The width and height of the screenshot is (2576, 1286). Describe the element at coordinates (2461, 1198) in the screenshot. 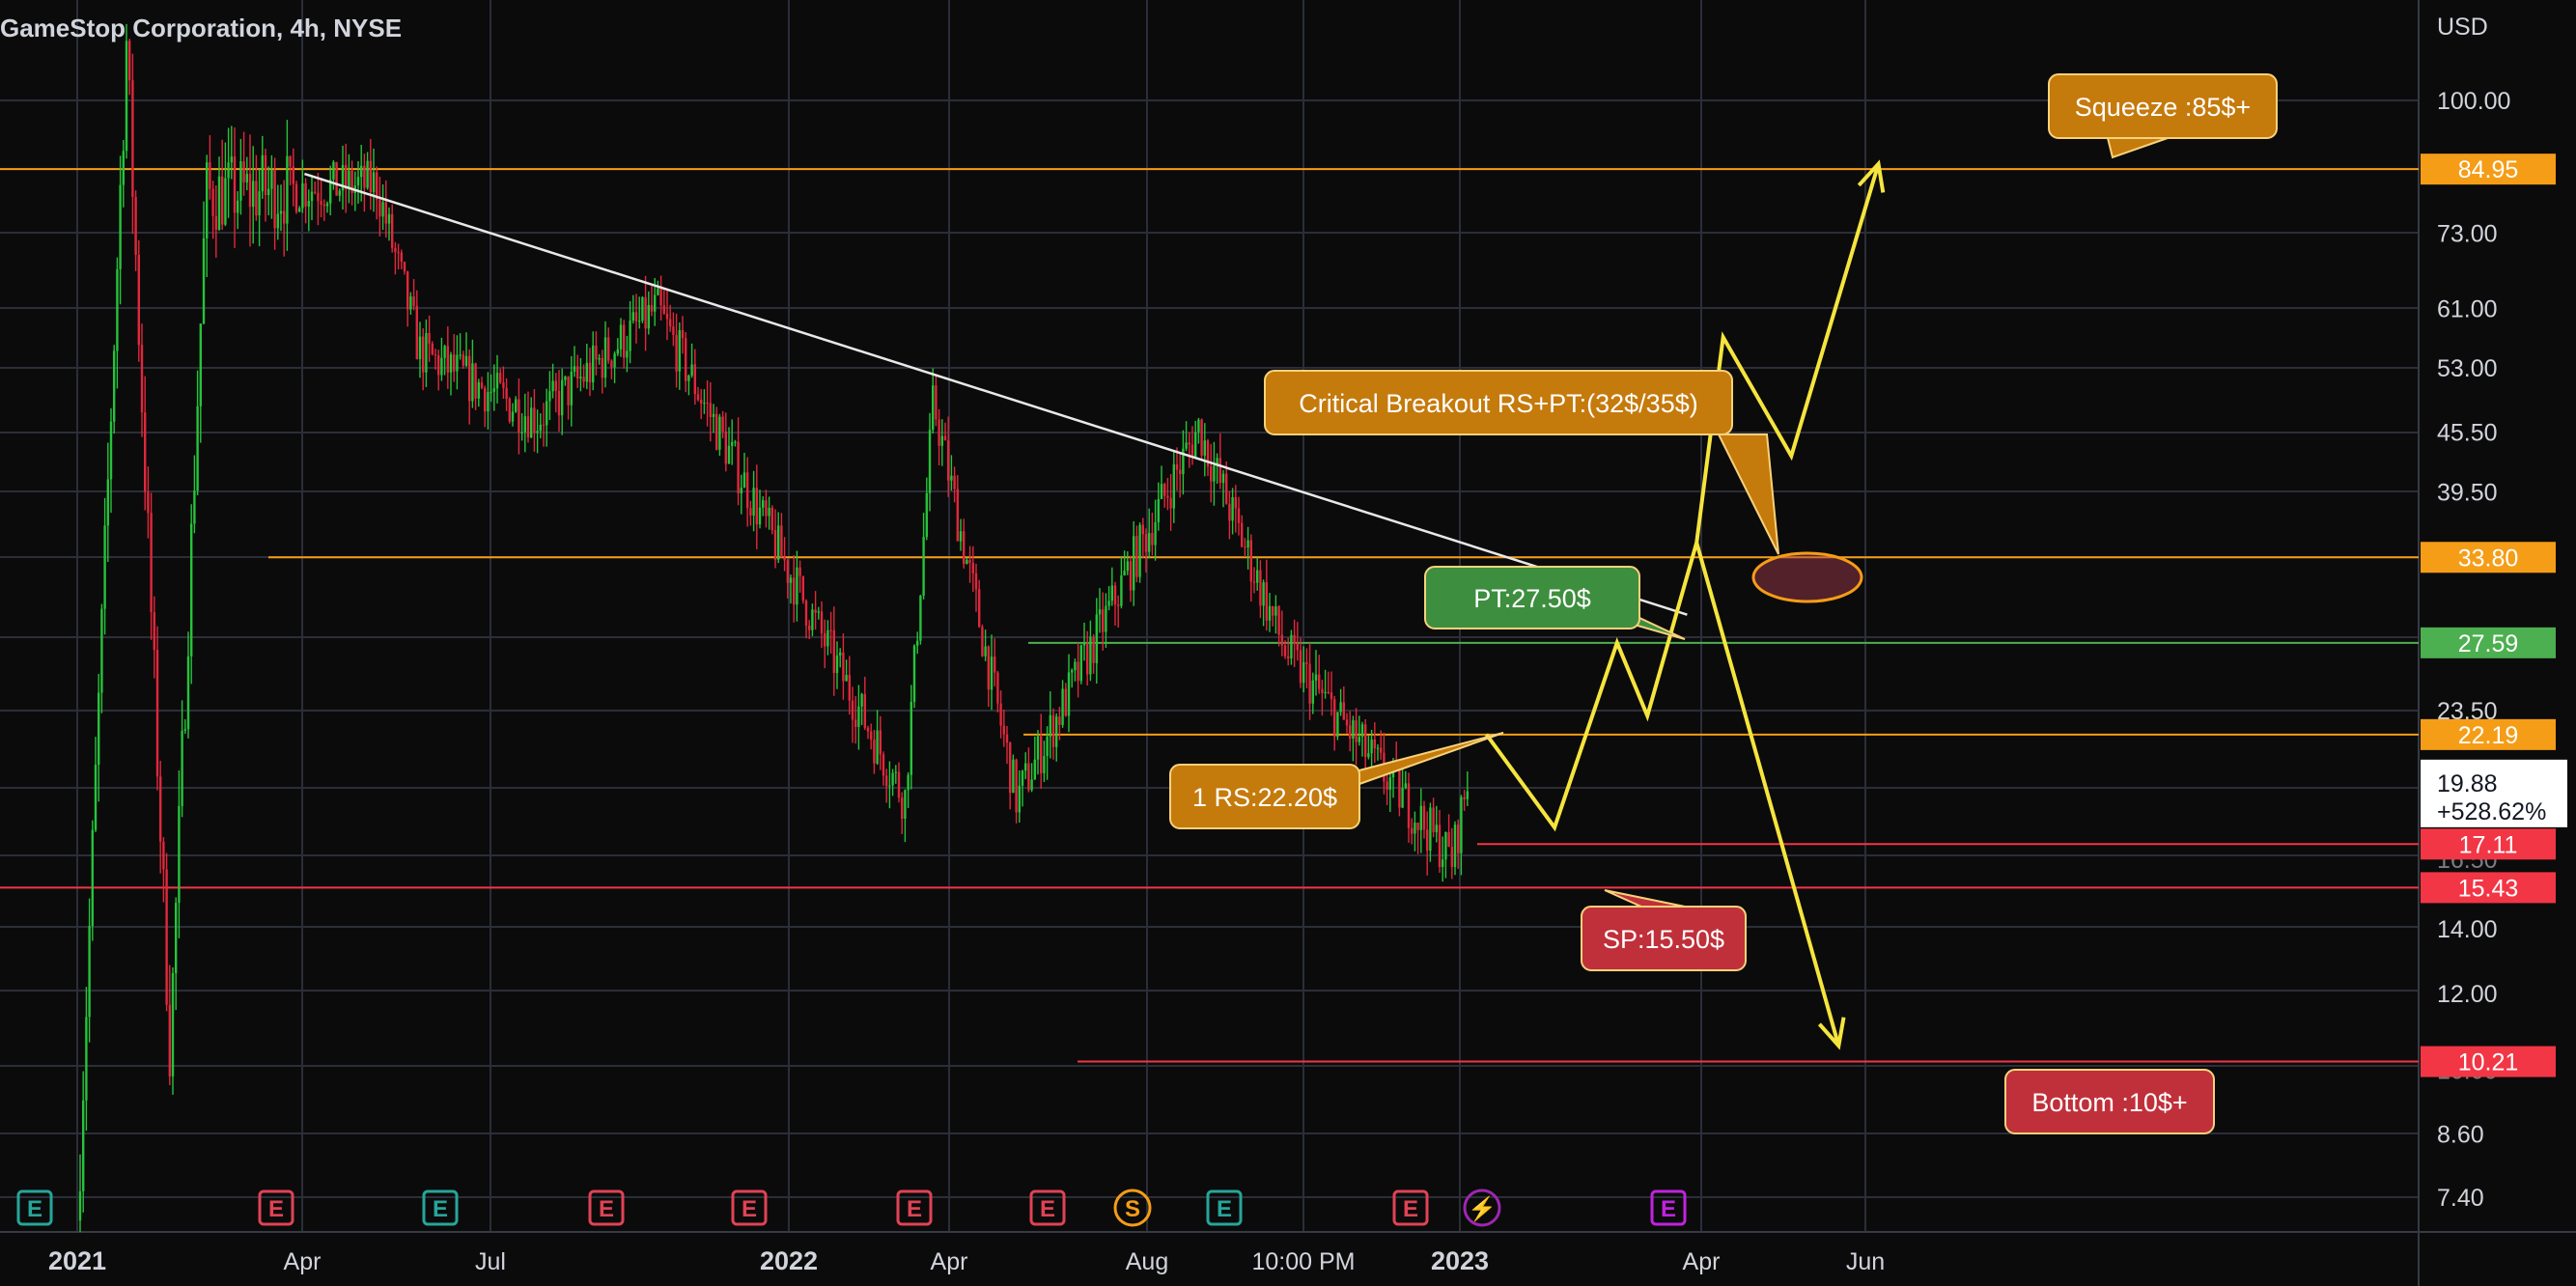

I see `price-tick-label: 7.40` at that location.